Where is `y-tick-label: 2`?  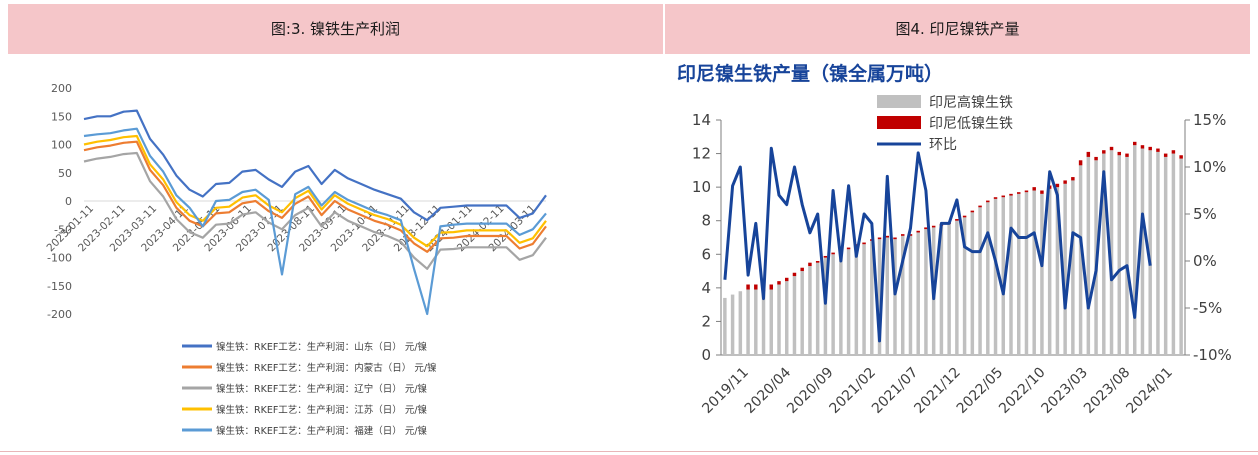 y-tick-label: 2 is located at coordinates (706, 321).